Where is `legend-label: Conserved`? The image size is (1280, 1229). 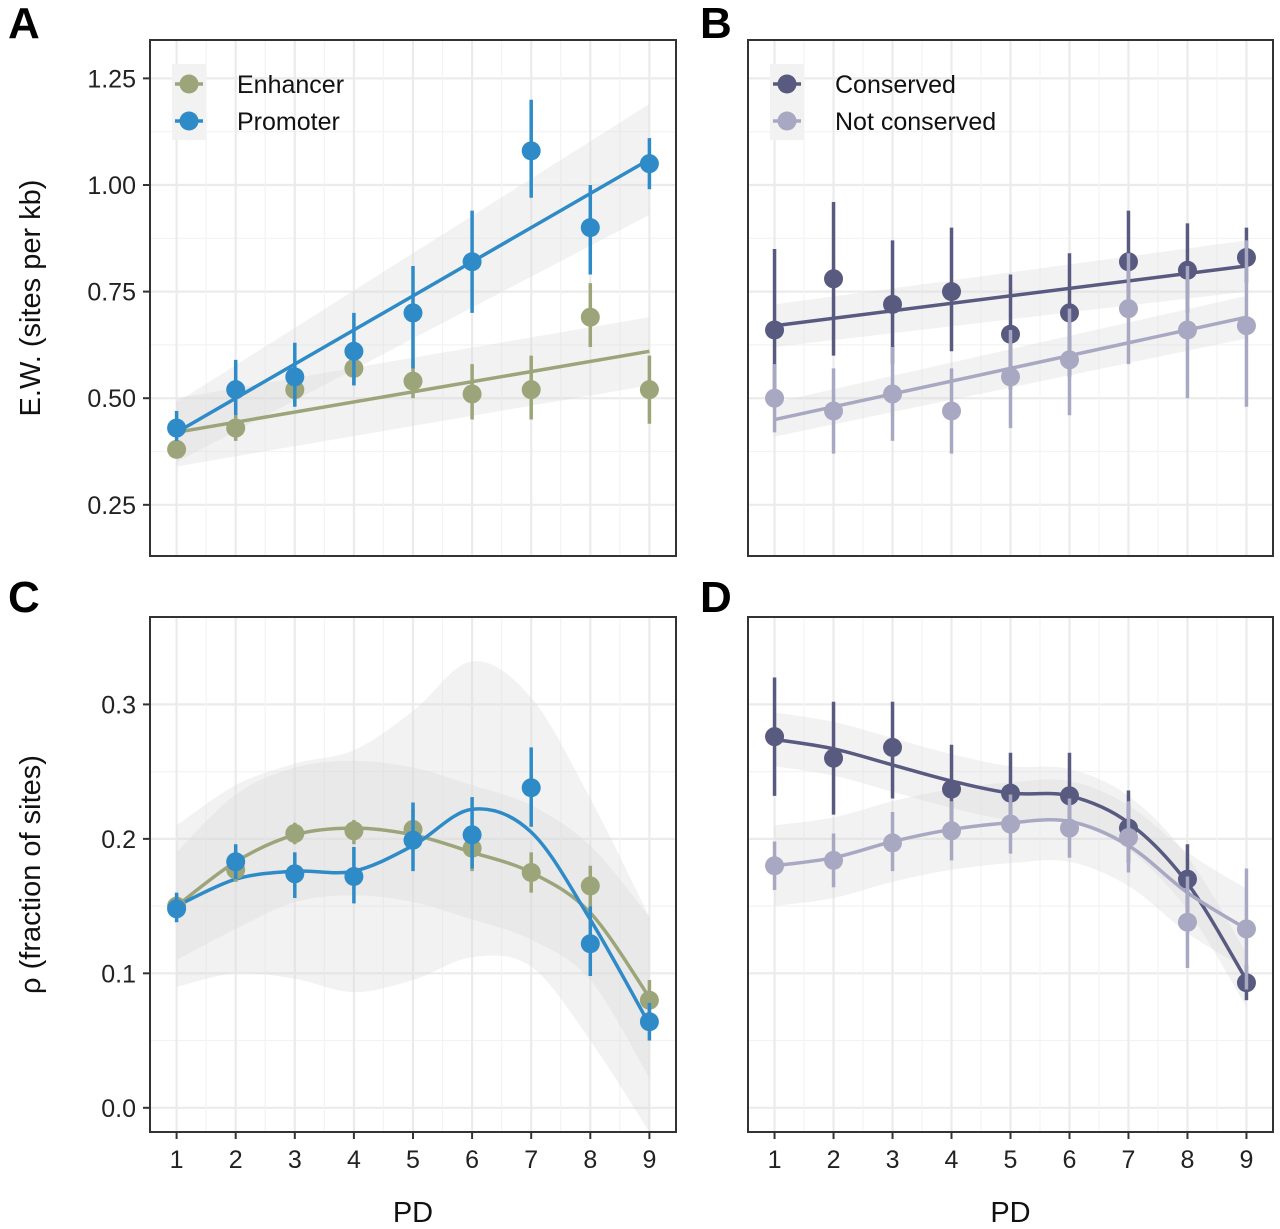
legend-label: Conserved is located at coordinates (895, 85).